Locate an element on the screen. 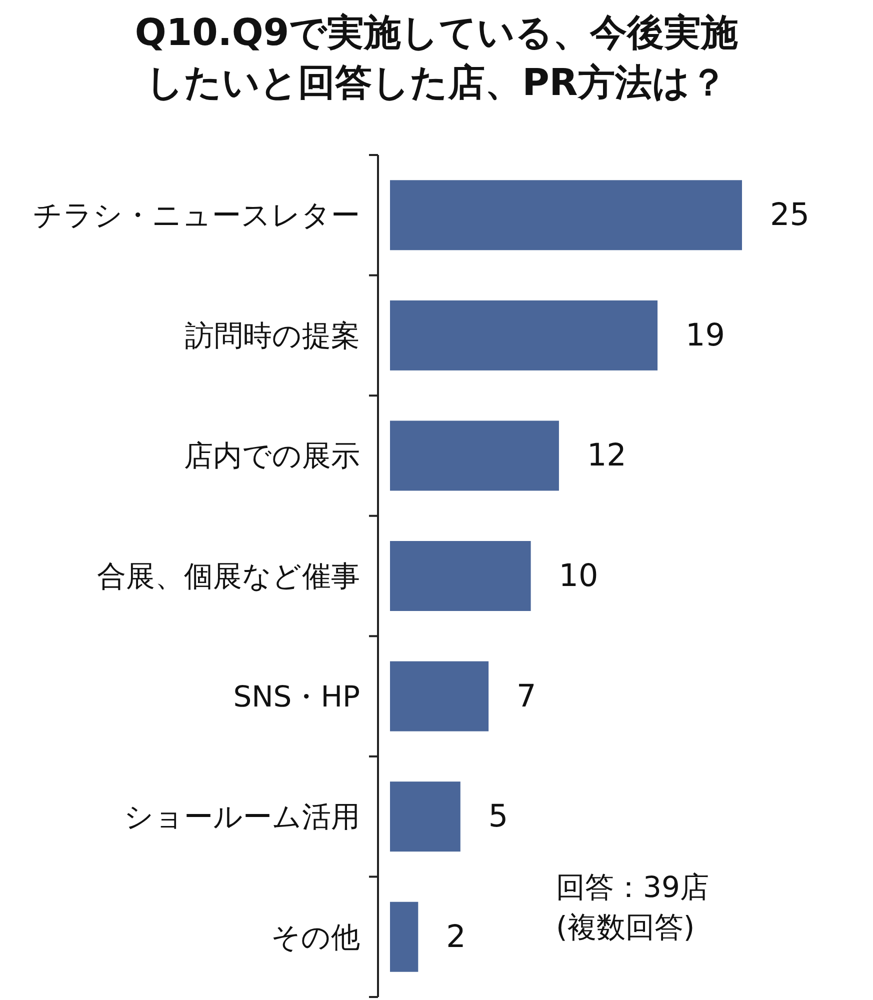 Image resolution: width=873 pixels, height=1000 pixels. category-label: SNS・HP is located at coordinates (296, 696).